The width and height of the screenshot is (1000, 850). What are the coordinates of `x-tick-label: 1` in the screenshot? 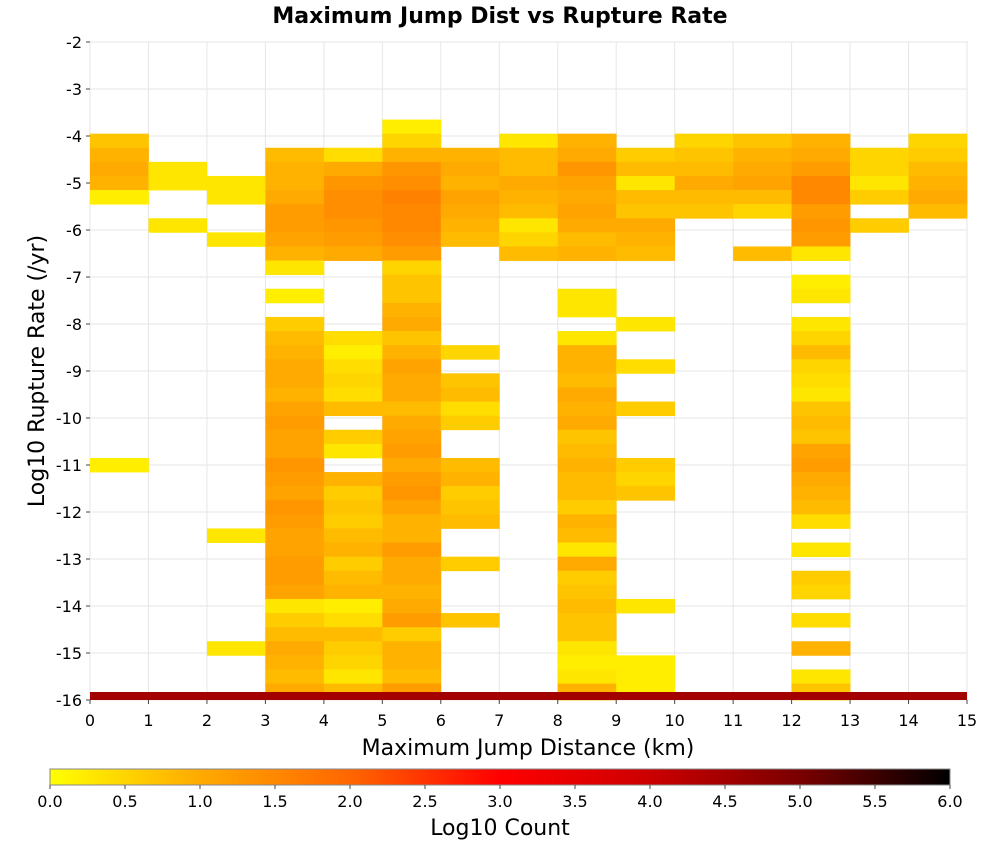 It's located at (148, 720).